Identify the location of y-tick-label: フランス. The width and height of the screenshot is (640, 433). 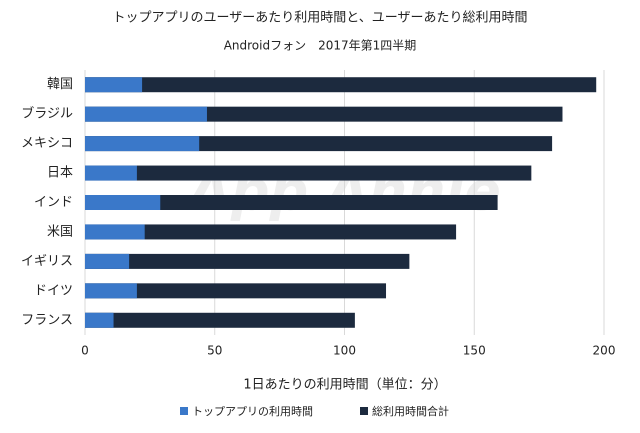
(47, 320).